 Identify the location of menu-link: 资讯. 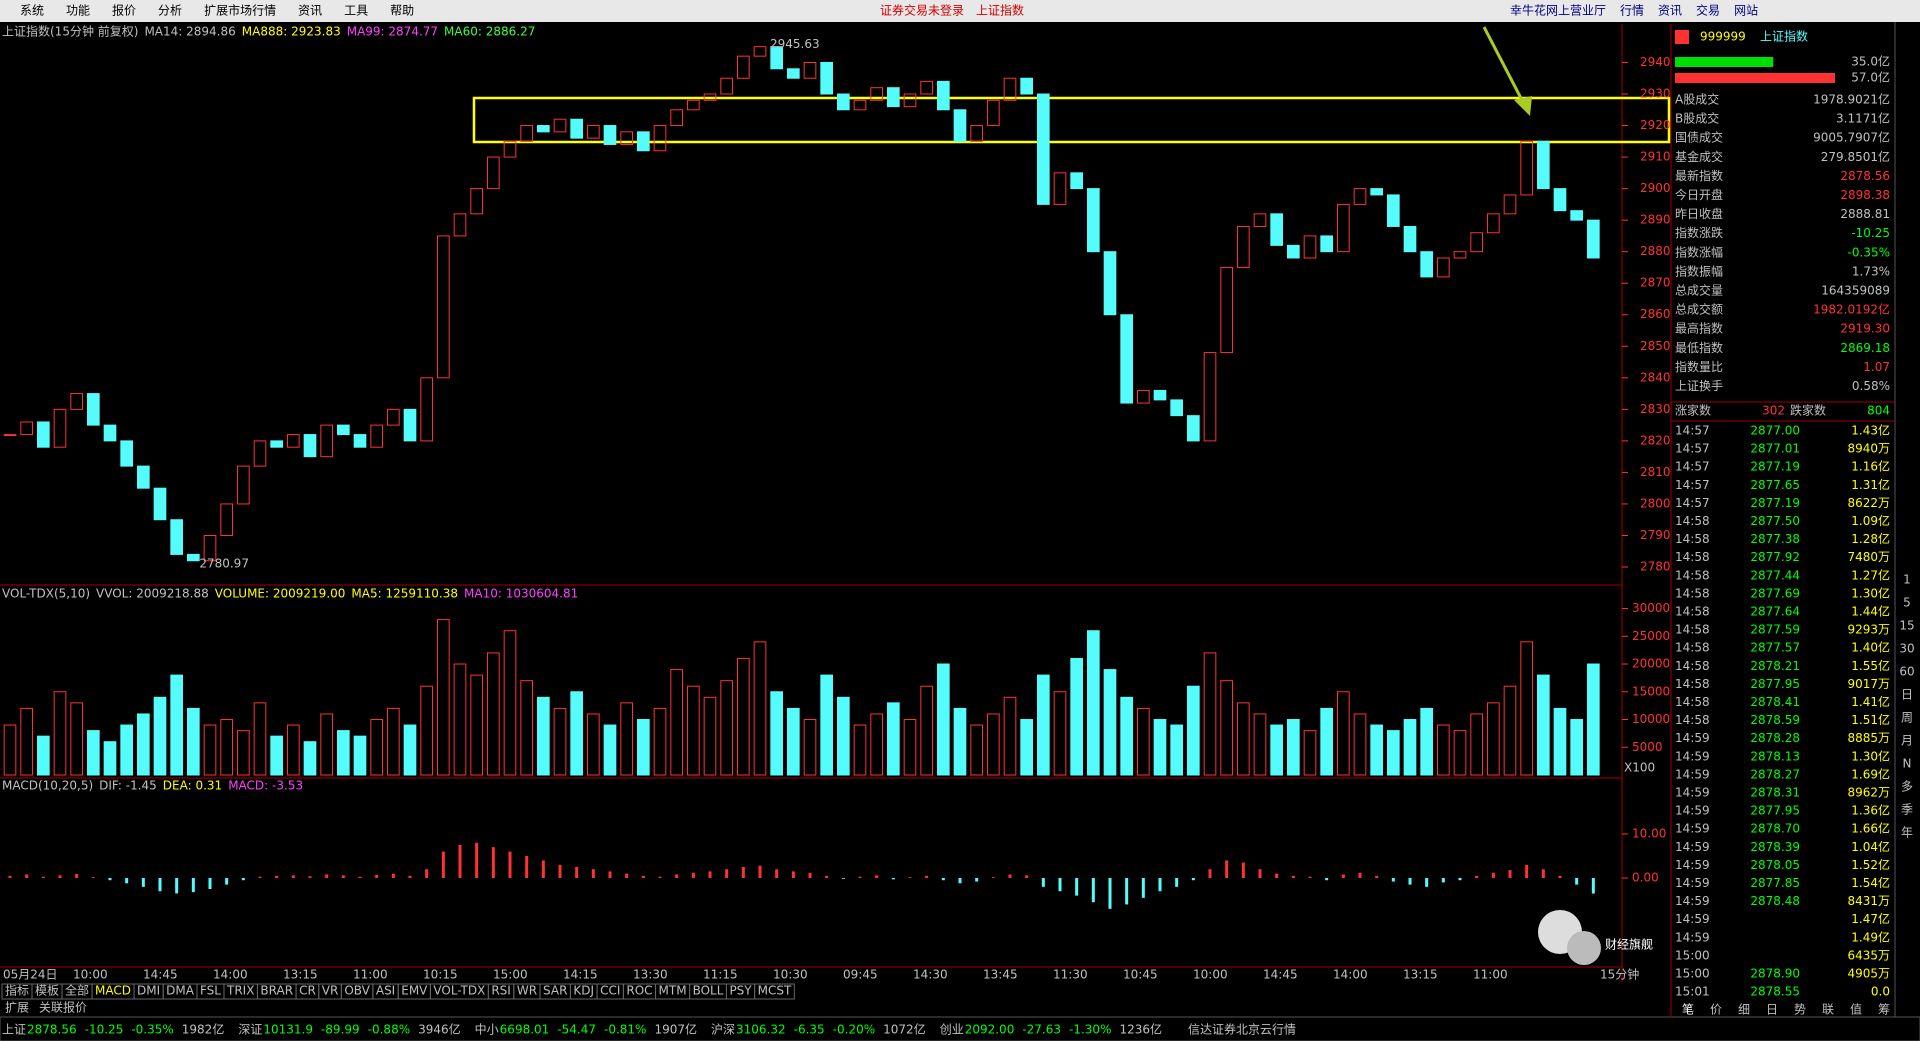
(1670, 11).